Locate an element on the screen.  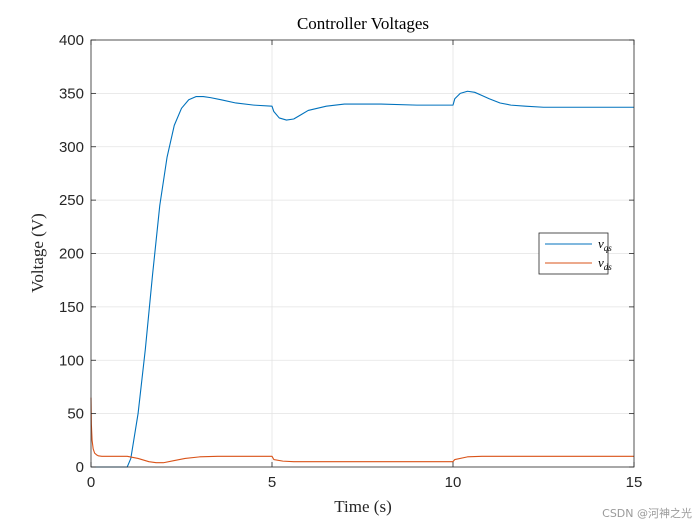
y-tick-label: 300 is located at coordinates (71, 147).